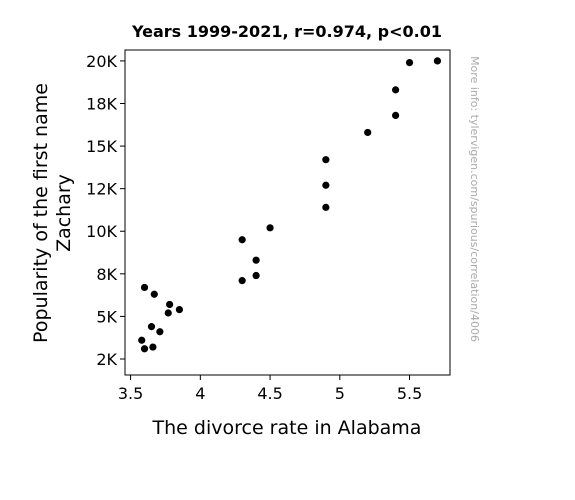 The image size is (575, 500). Describe the element at coordinates (409, 393) in the screenshot. I see `x-tick-label: 5.5` at that location.